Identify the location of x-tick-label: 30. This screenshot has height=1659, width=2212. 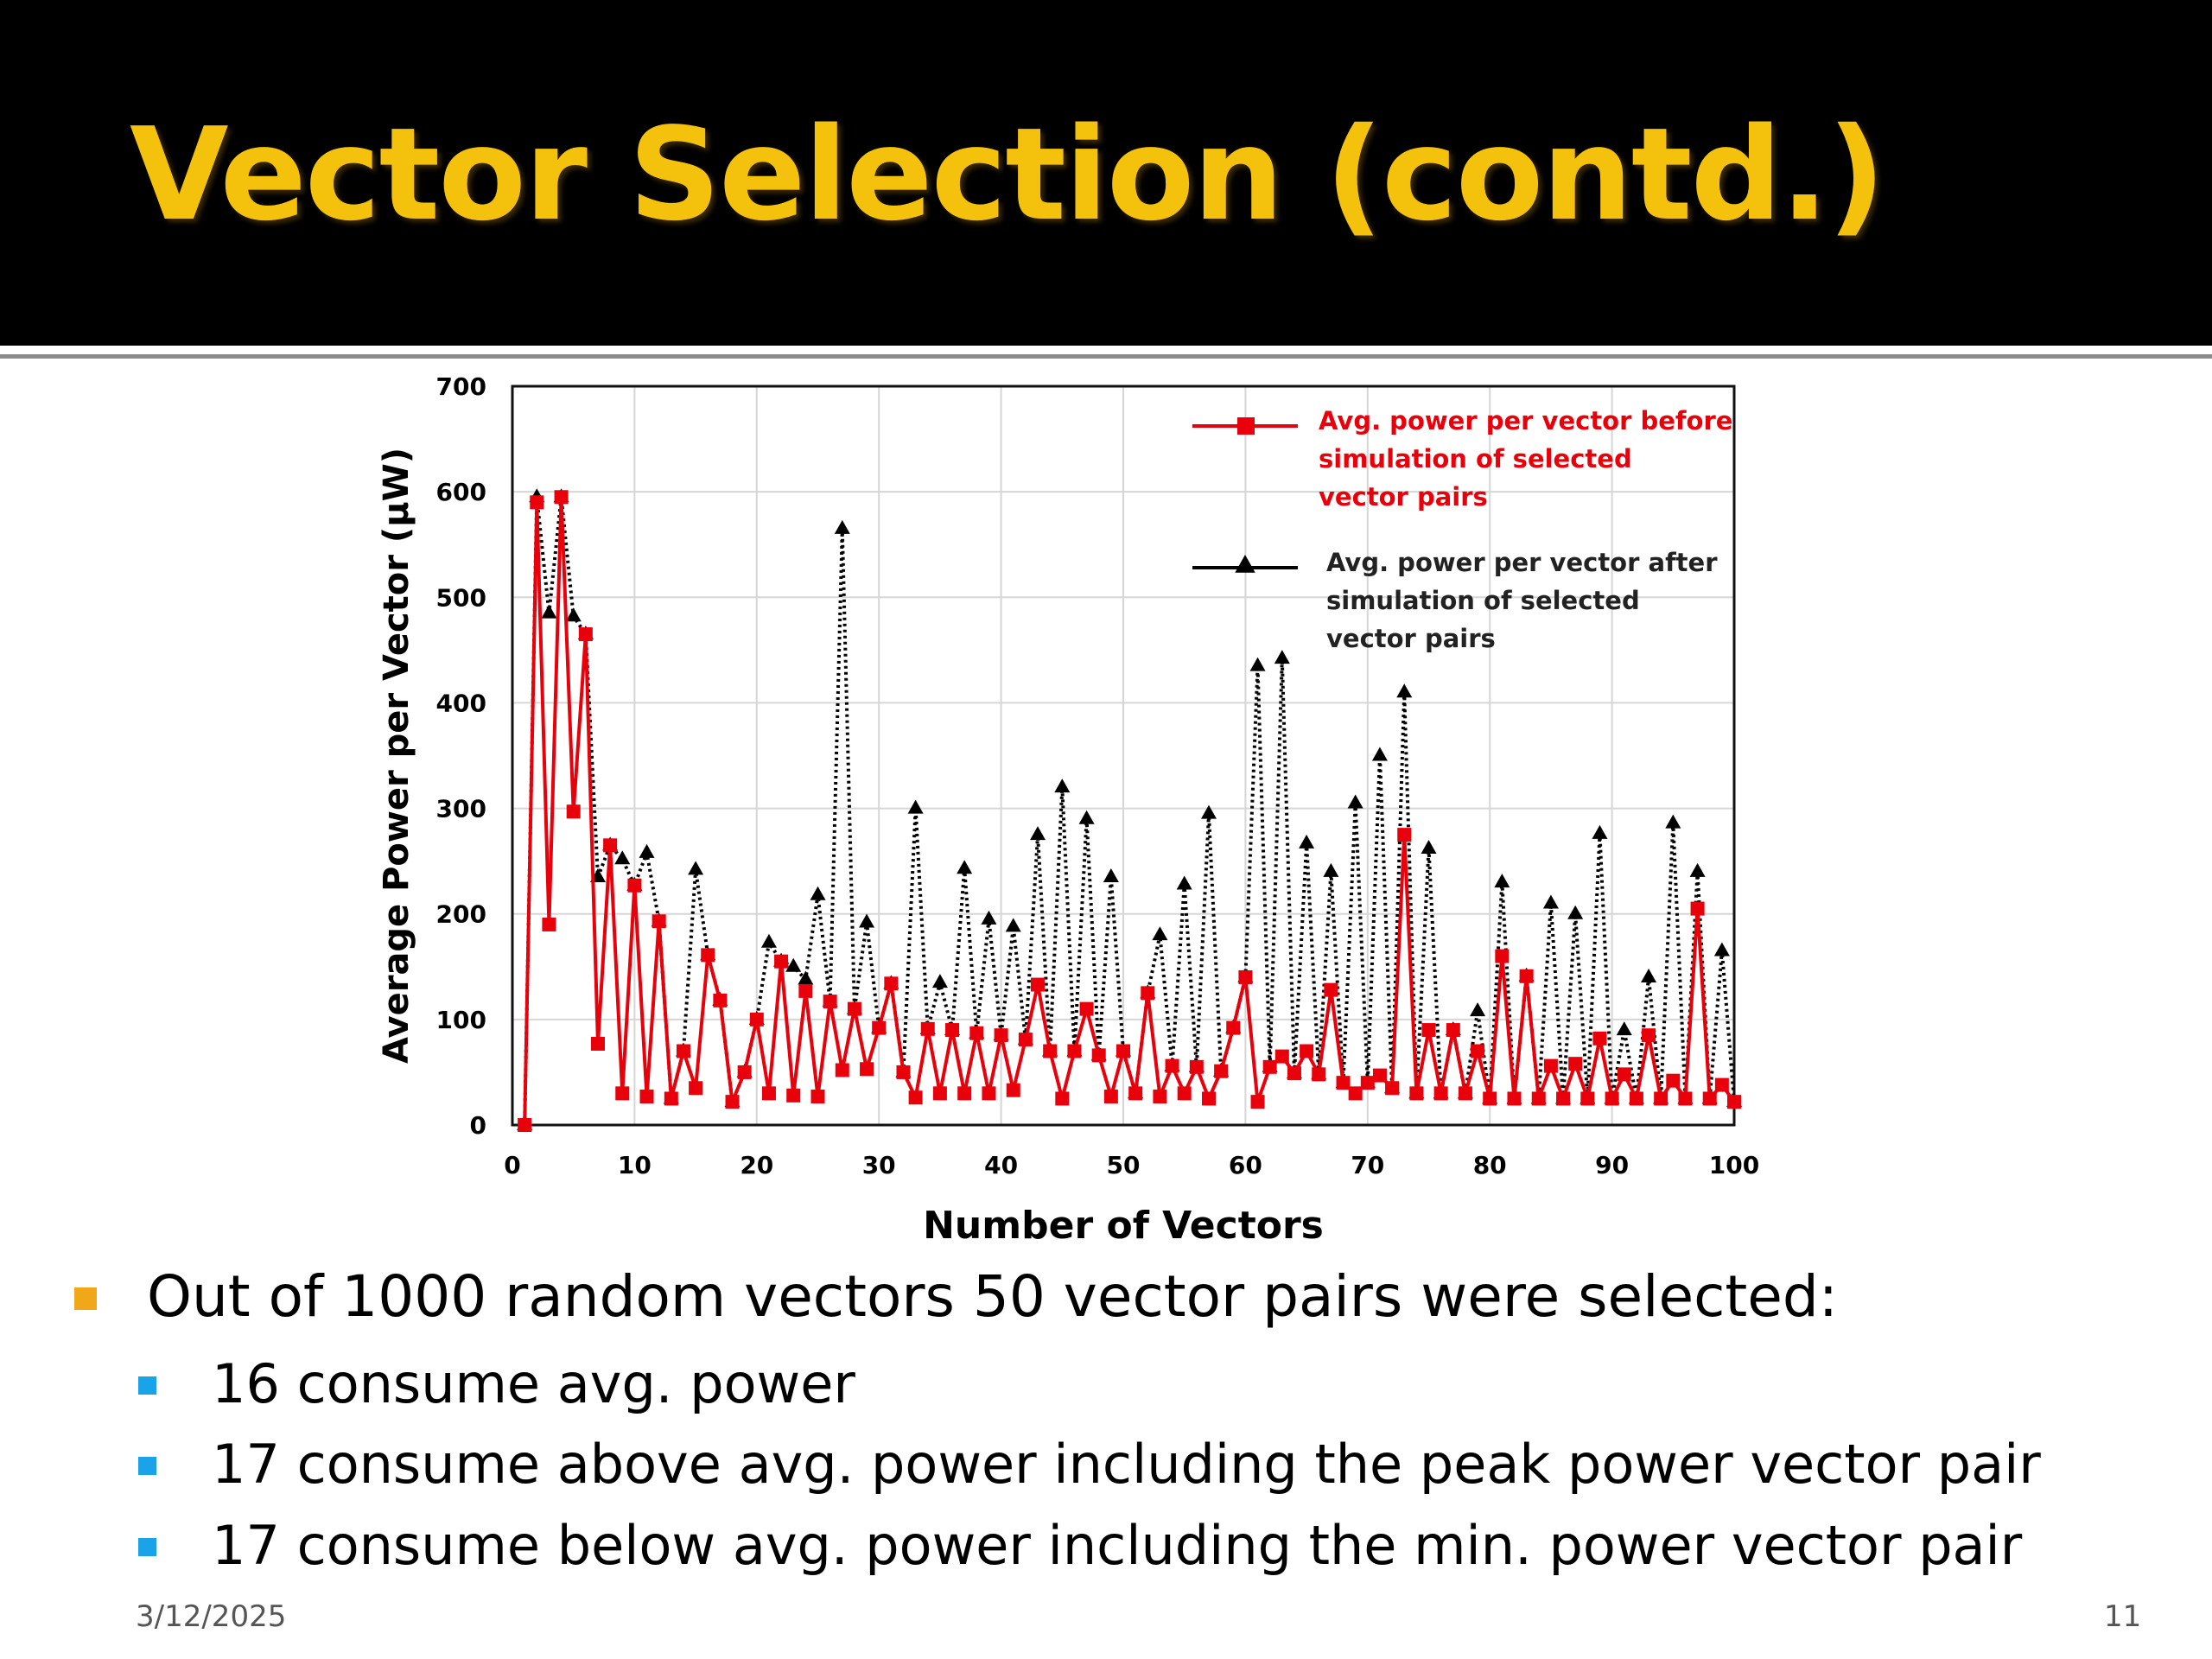
(879, 1165).